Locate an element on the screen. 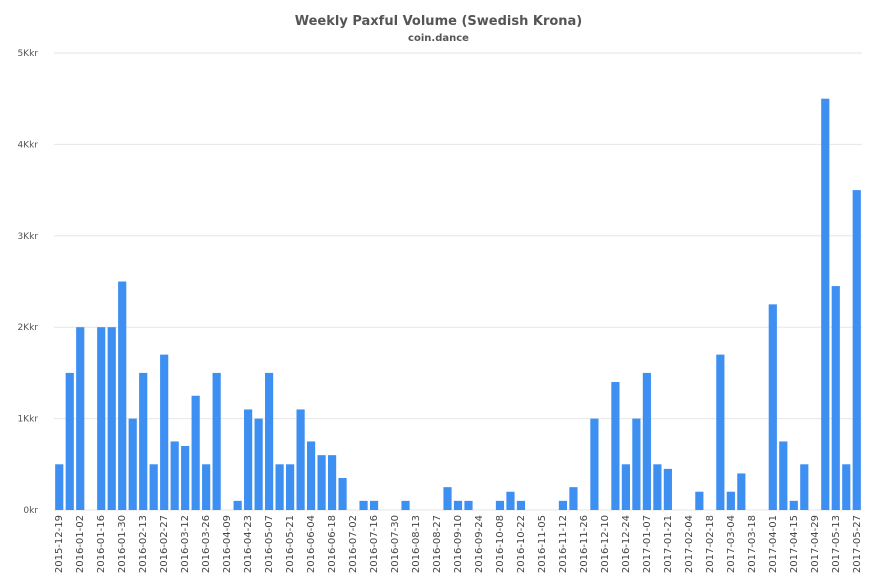 The width and height of the screenshot is (877, 585). x-tick-label: 2016-06-04 is located at coordinates (311, 544).